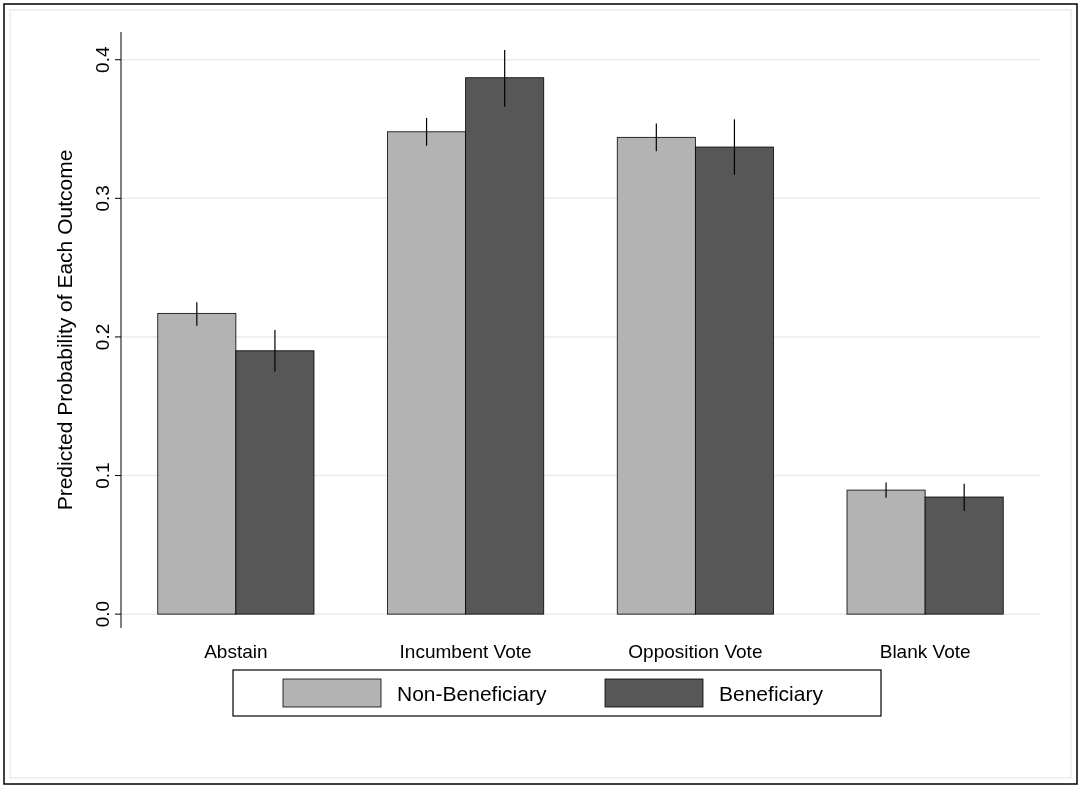  Describe the element at coordinates (102, 475) in the screenshot. I see `y-tick-label: 0.1` at that location.